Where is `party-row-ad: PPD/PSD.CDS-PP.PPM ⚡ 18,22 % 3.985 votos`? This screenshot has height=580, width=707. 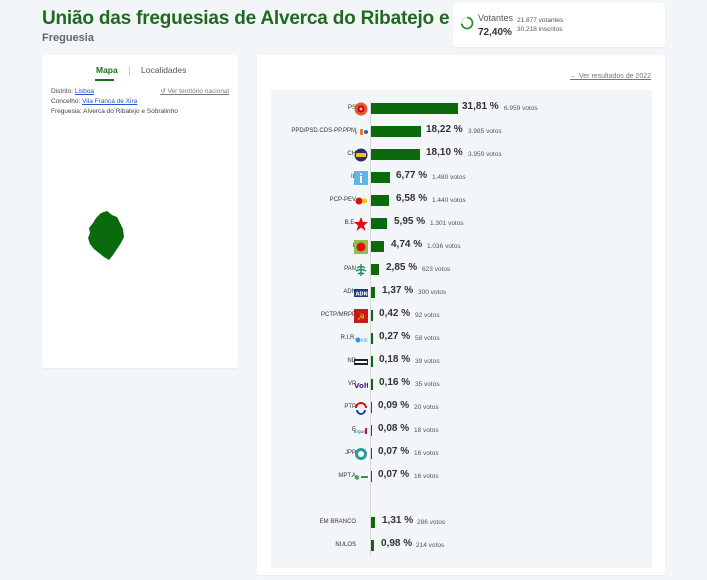 party-row-ad: PPD/PSD.CDS-PP.PPM ⚡ 18,22 % 3.985 votos is located at coordinates (461, 132).